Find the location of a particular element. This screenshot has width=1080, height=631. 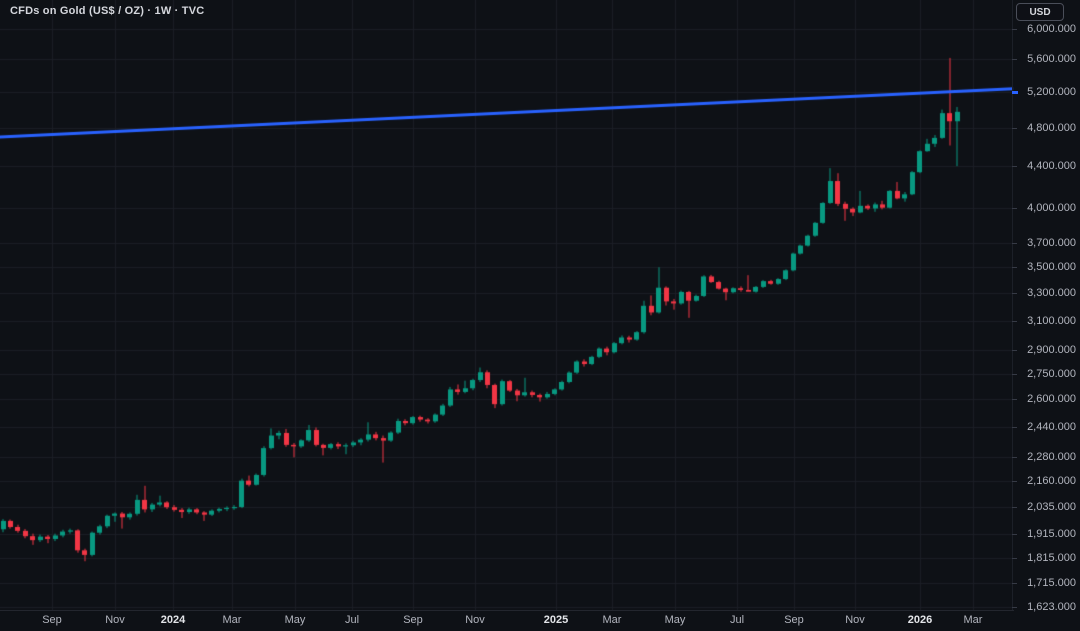

price-axis-label: 4,800.000 is located at coordinates (1051, 127).